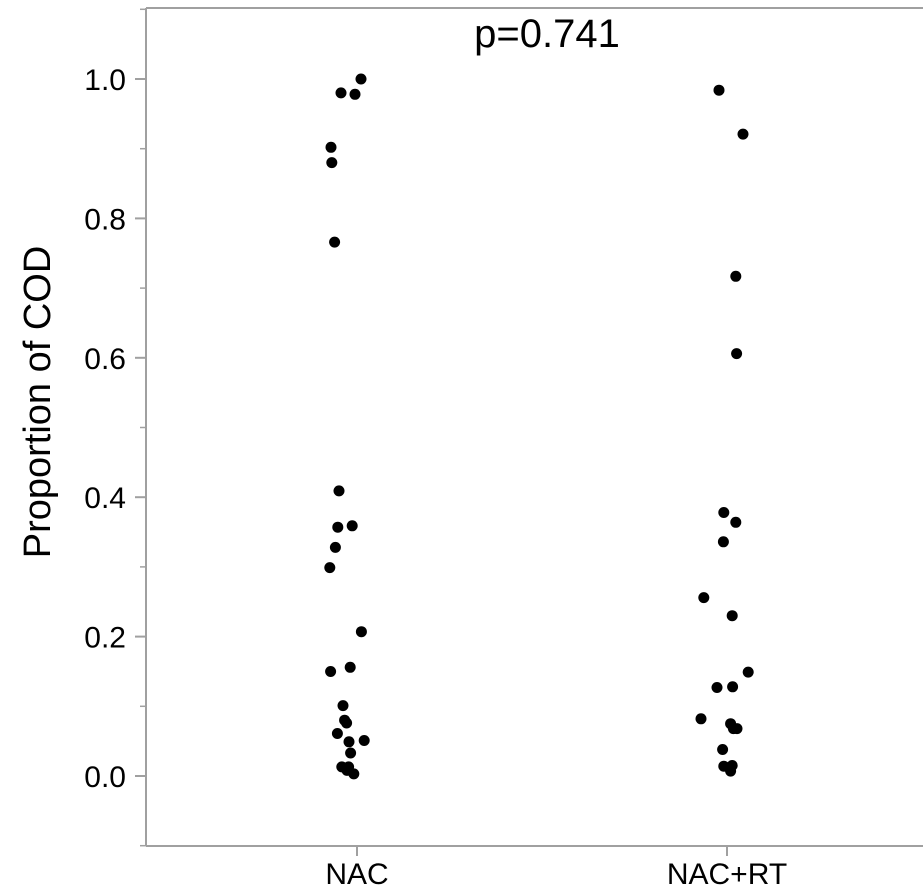 This screenshot has width=923, height=888. What do you see at coordinates (105, 359) in the screenshot?
I see `y-tick-label: 0.6` at bounding box center [105, 359].